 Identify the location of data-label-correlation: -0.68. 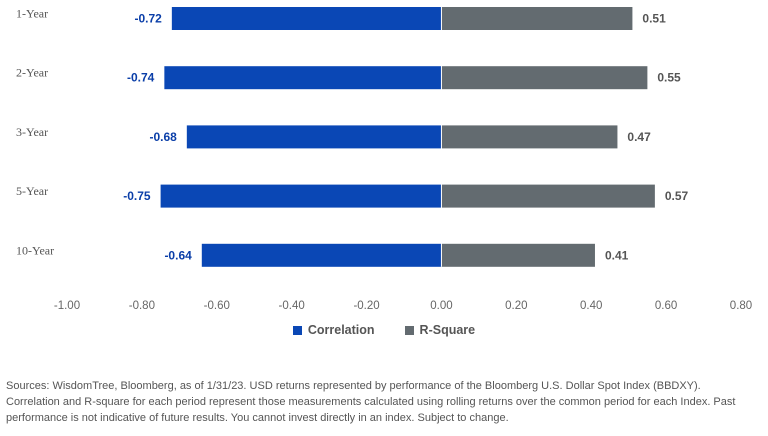
(163, 137).